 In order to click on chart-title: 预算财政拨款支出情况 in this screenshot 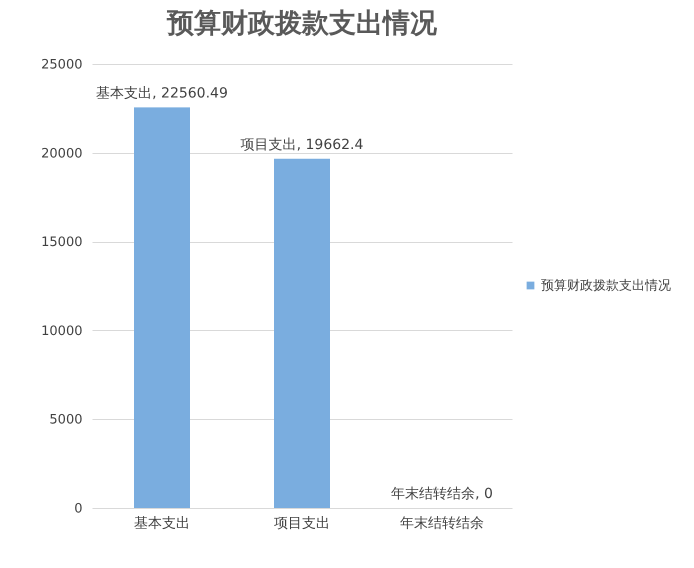, I will do `click(302, 23)`.